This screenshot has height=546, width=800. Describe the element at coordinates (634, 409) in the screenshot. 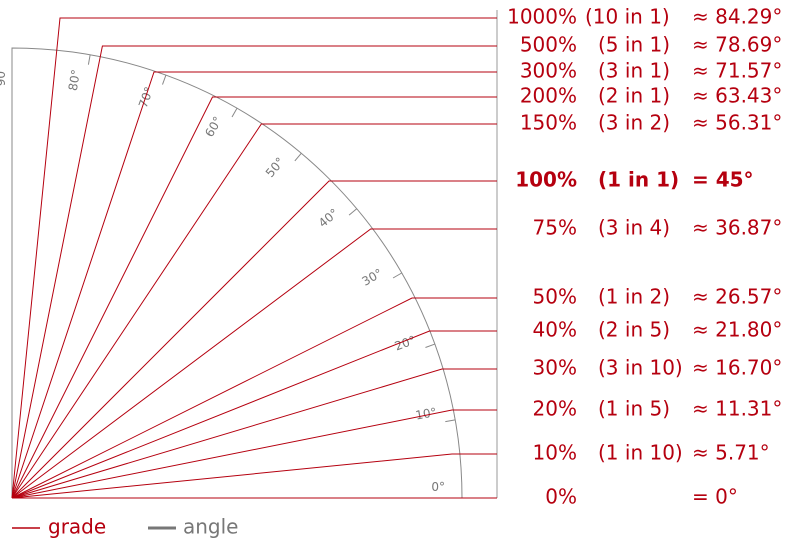

I see `ratio-label: (1 in 5)` at that location.